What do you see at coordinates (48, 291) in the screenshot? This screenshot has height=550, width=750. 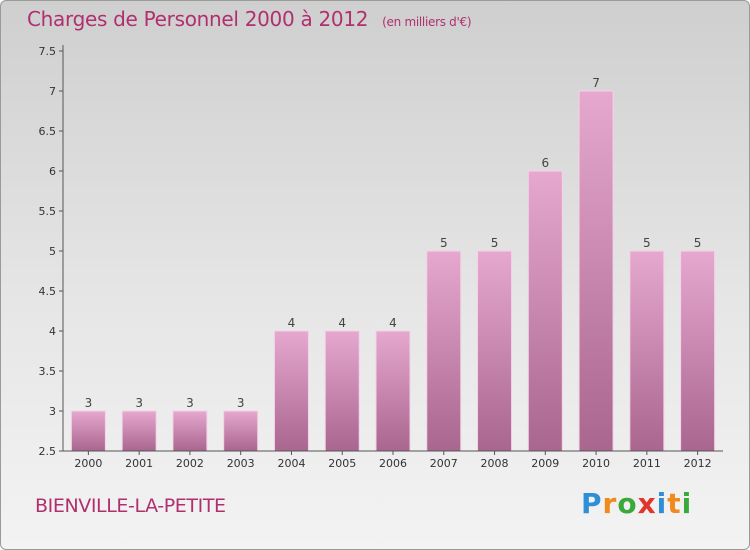 I see `y-tick-label: 4.5` at bounding box center [48, 291].